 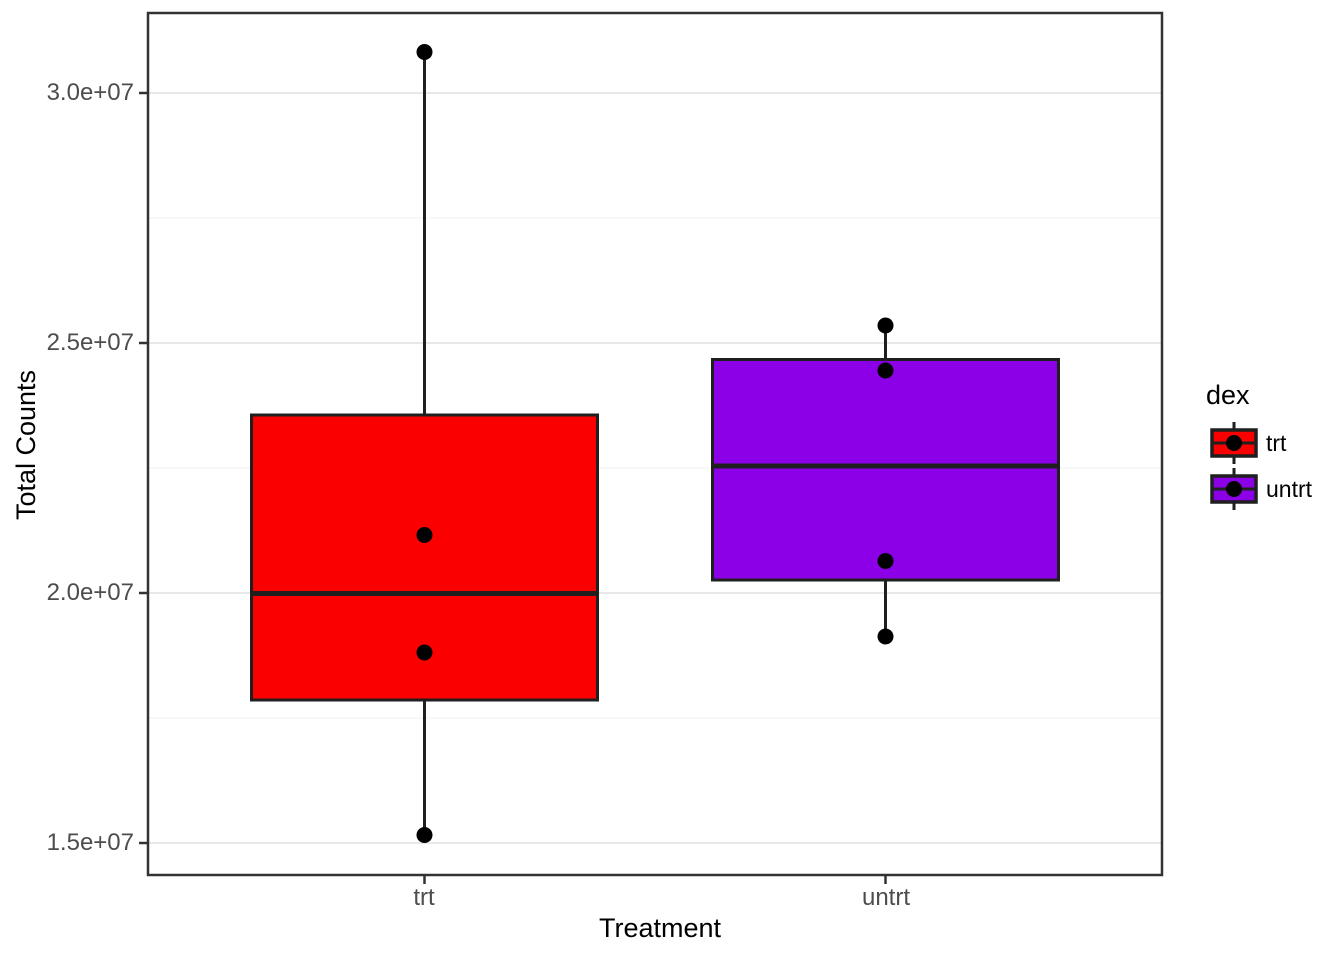 I want to click on legend-label-trt: trt, so click(x=1276, y=443).